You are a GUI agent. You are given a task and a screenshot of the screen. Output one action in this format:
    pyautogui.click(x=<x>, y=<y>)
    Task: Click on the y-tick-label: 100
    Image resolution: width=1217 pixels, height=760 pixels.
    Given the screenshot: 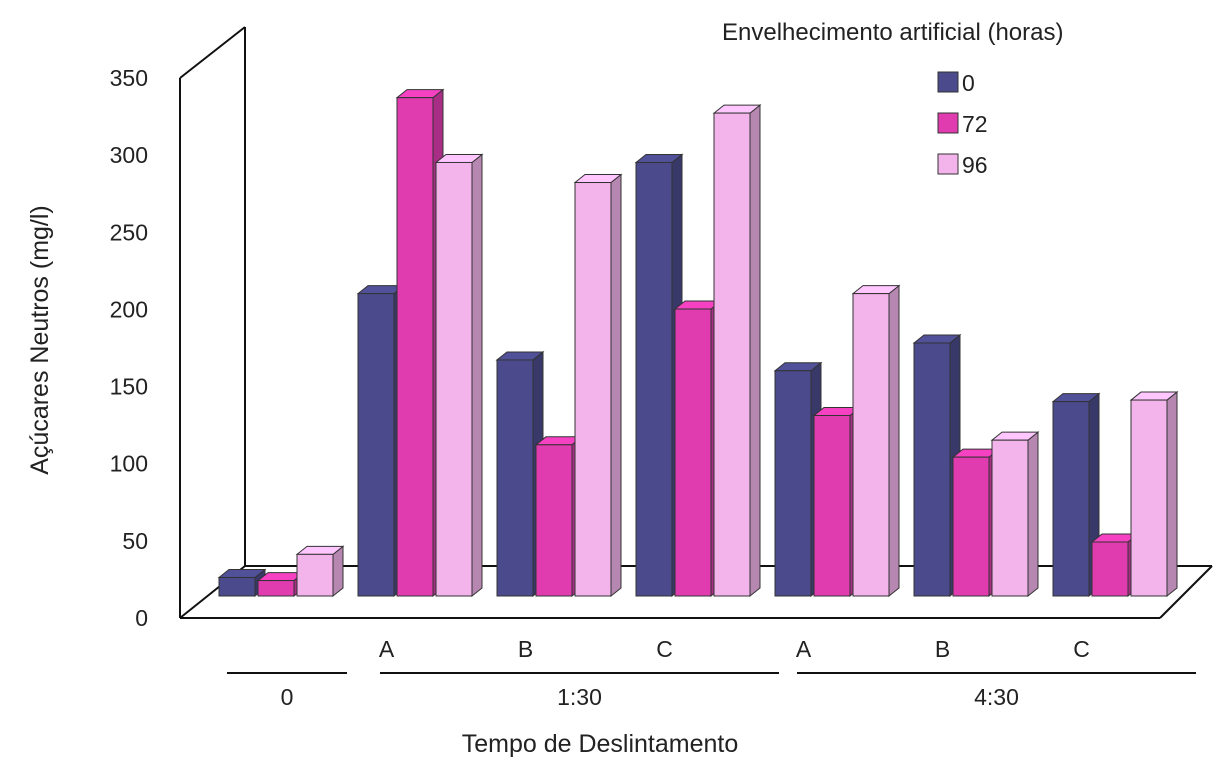 What is the action you would take?
    pyautogui.click(x=129, y=464)
    